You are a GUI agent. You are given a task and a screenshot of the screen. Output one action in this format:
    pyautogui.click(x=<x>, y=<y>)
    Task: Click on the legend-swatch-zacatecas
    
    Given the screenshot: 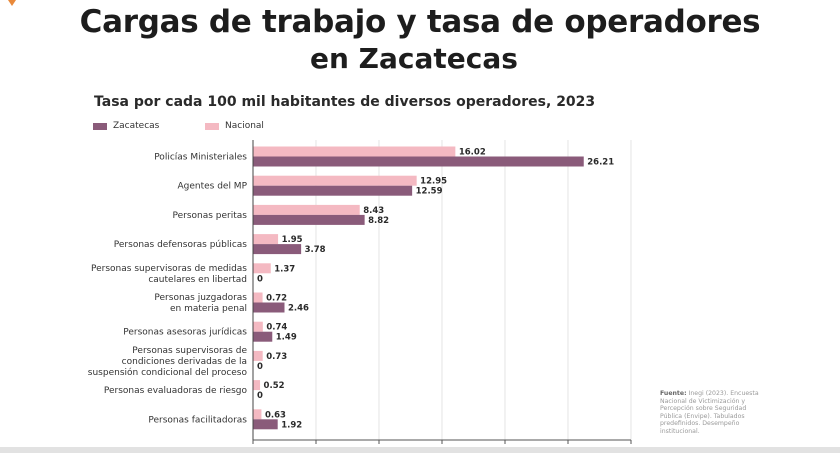 What is the action you would take?
    pyautogui.click(x=100, y=126)
    